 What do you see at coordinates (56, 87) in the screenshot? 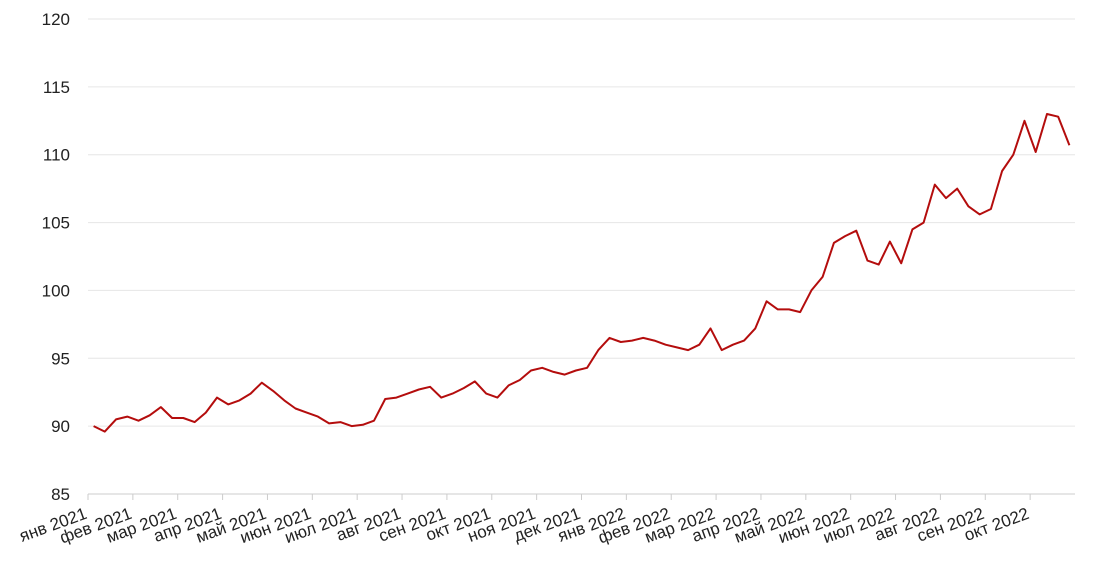
I see `y-tick-label: 115` at bounding box center [56, 87].